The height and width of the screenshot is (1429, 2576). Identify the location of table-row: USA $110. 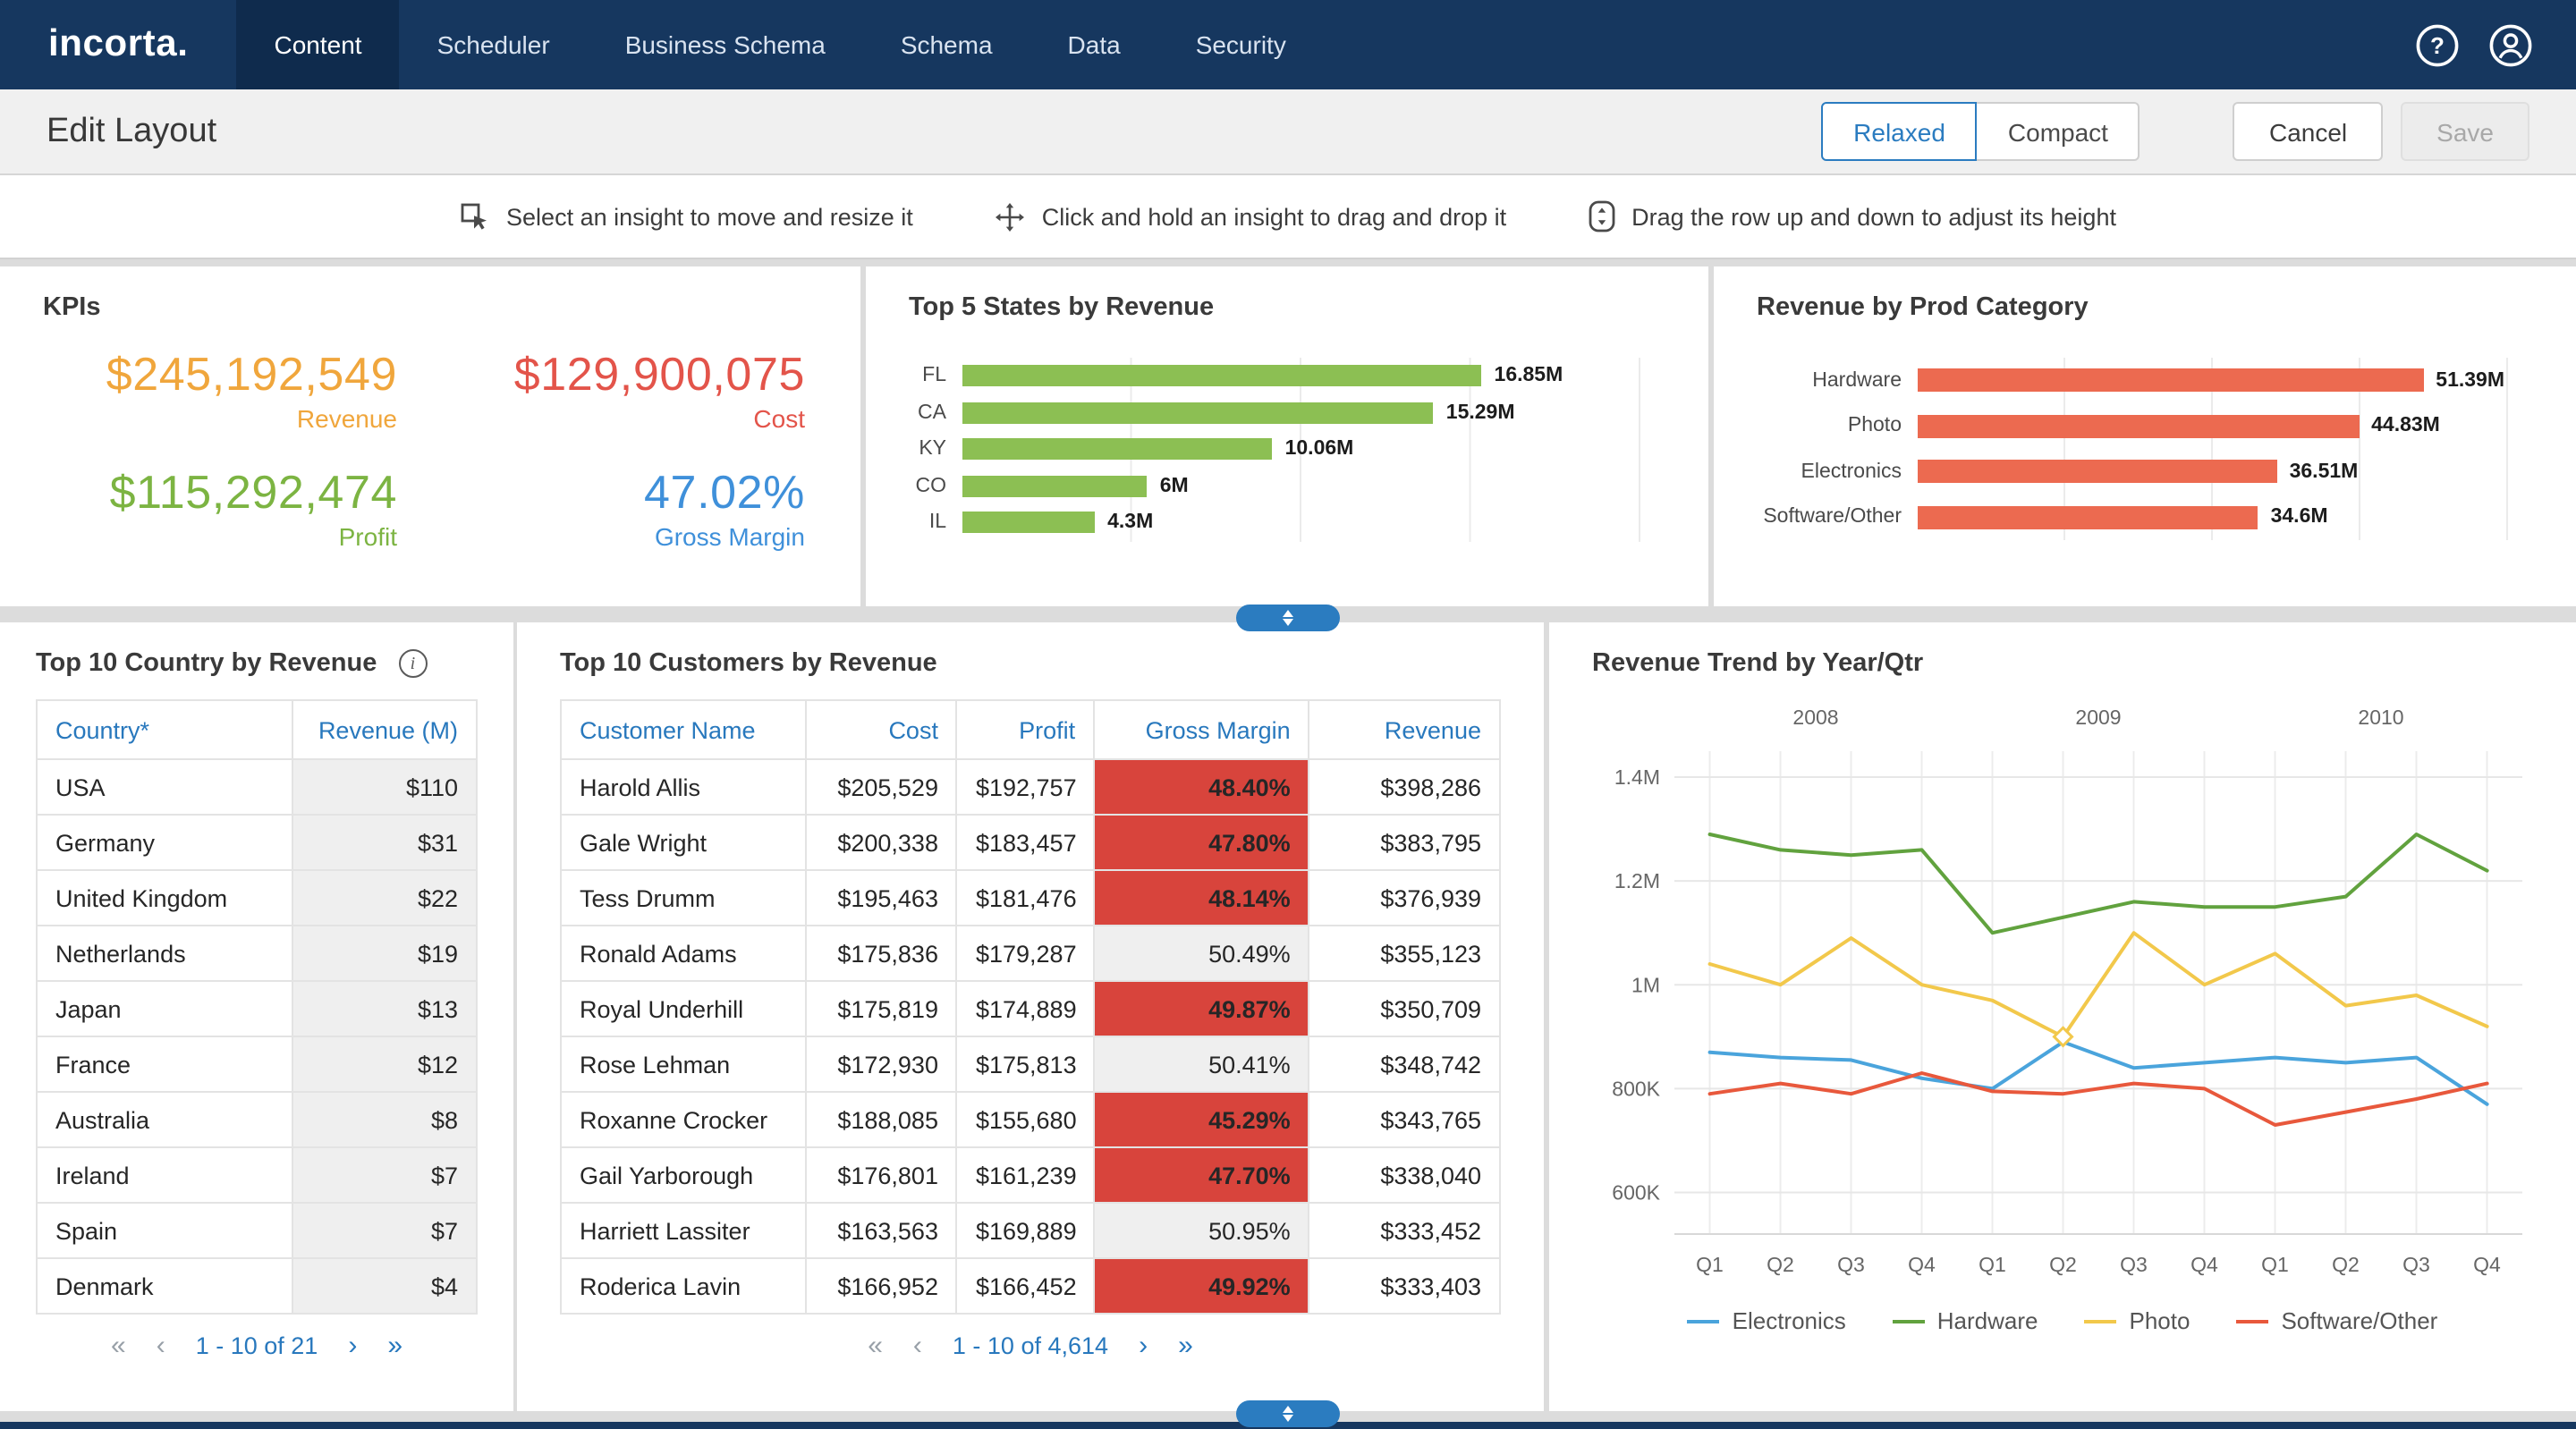
(257, 787).